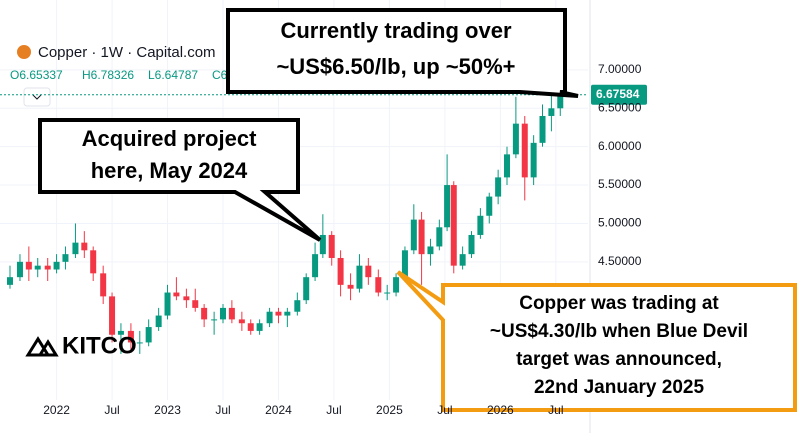 This screenshot has height=438, width=800. I want to click on ohlc-low: L6.64787, so click(173, 75).